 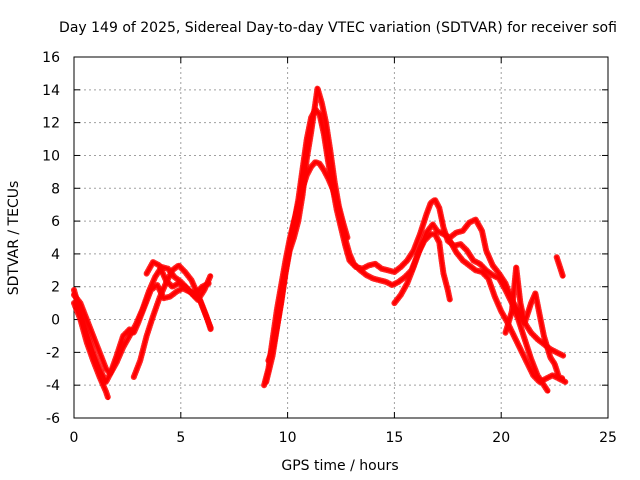 I want to click on series-arc-d, so click(x=172, y=321).